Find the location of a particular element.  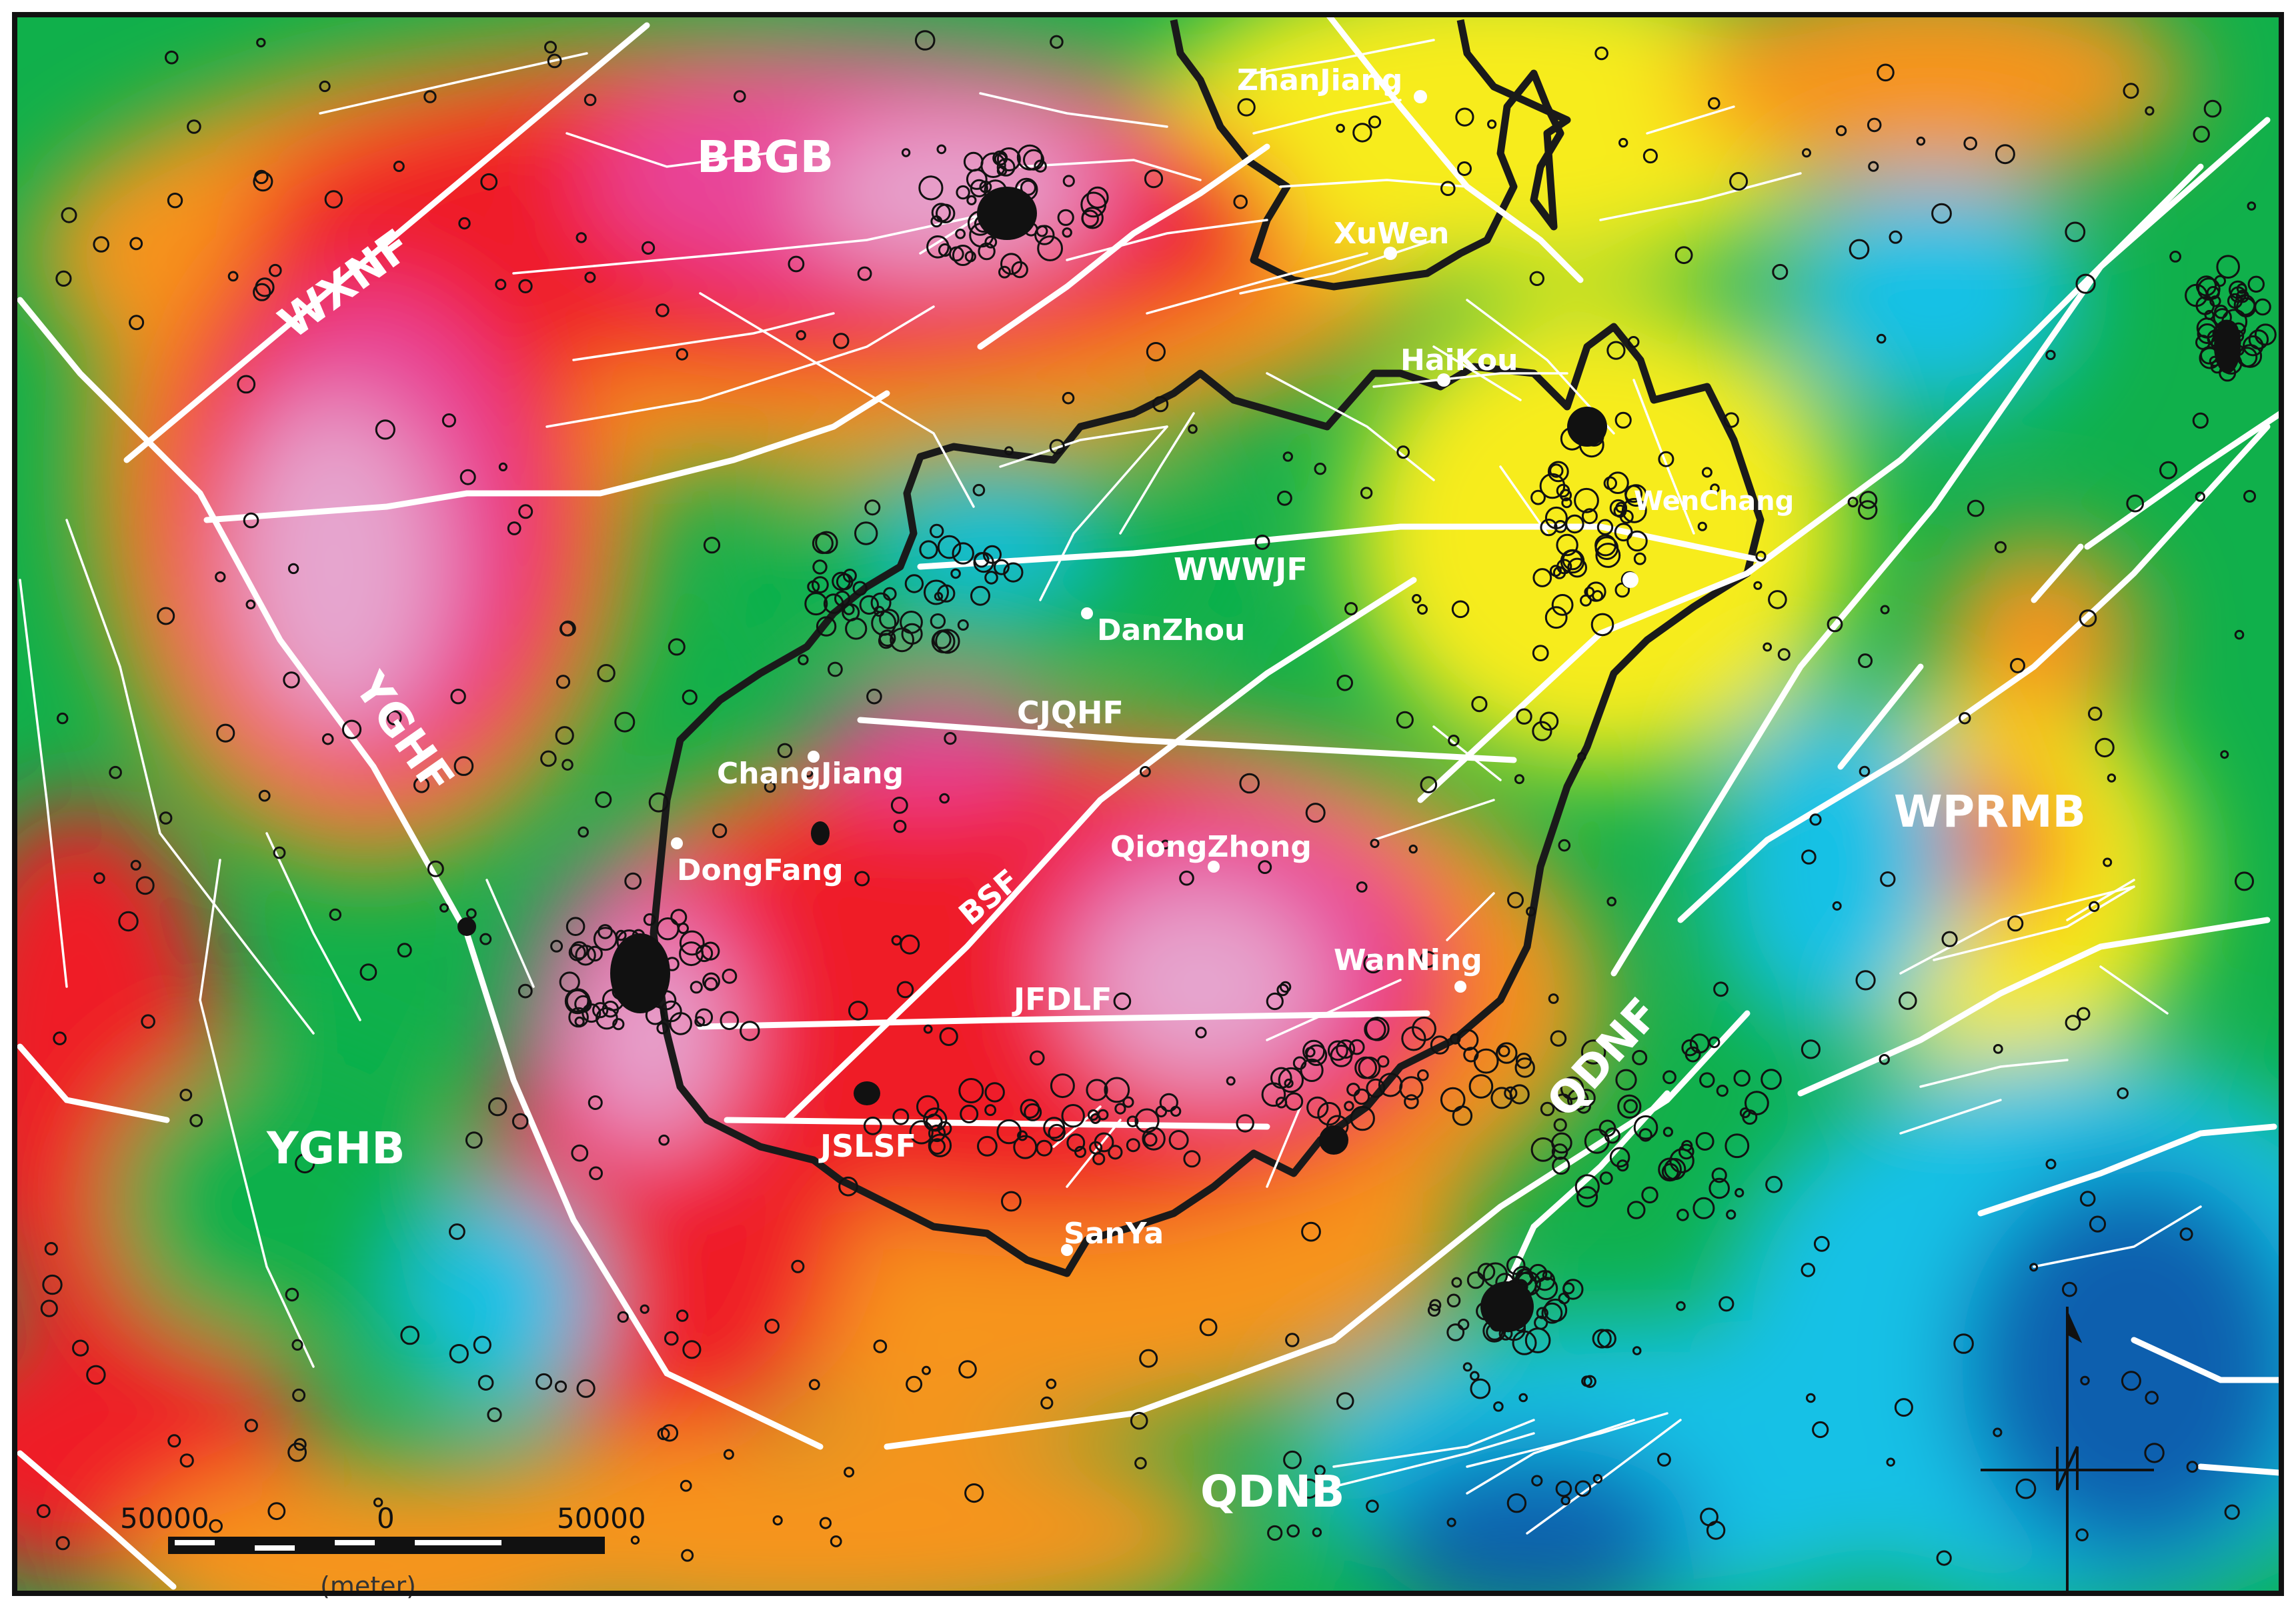

city-label-danzhou: DanZhou is located at coordinates (1171, 630).